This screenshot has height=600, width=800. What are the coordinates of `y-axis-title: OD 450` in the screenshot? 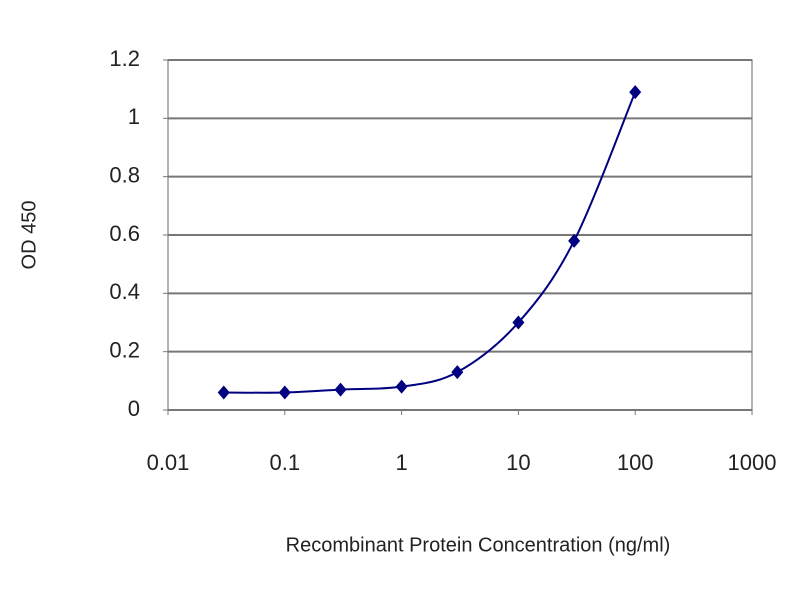 It's located at (29, 235).